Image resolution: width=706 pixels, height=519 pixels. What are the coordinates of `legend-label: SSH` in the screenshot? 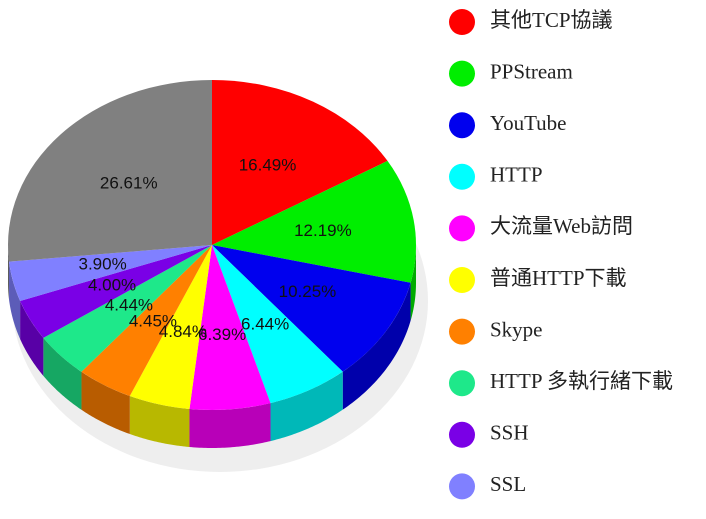 It's located at (509, 433).